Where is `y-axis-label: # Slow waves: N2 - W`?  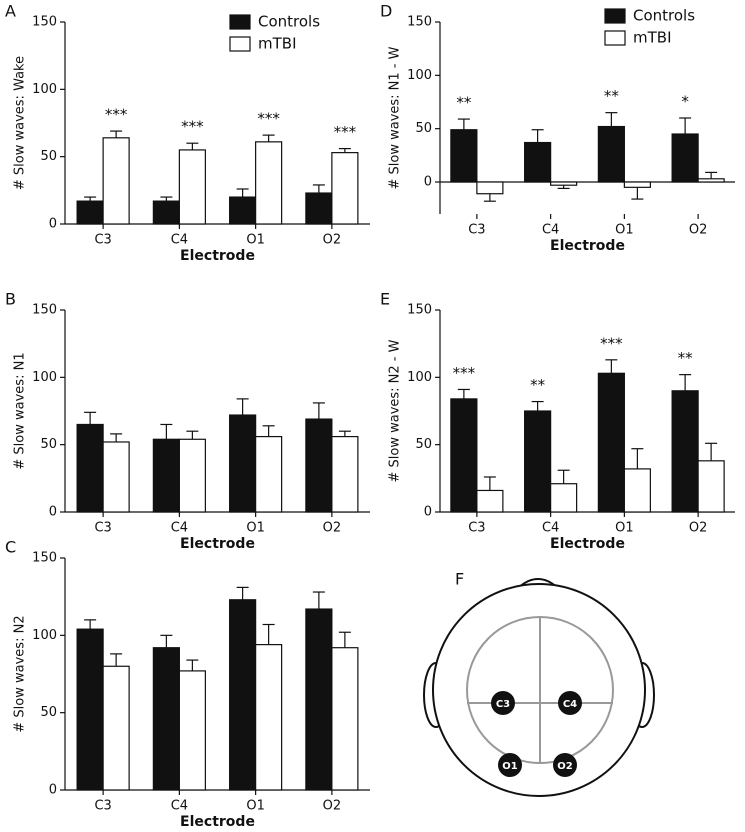 y-axis-label: # Slow waves: N2 - W is located at coordinates (395, 410).